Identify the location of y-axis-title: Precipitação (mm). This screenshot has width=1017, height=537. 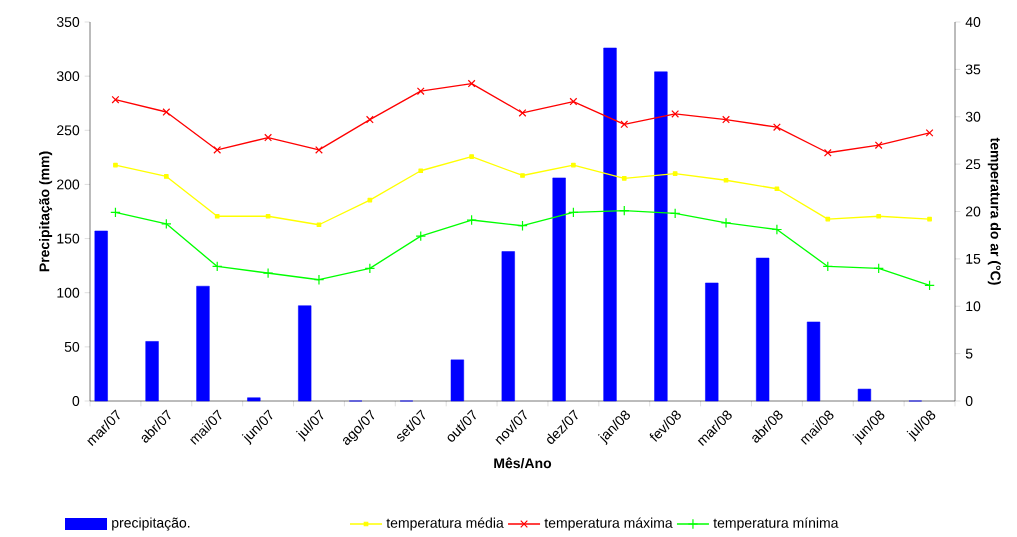
(46, 211).